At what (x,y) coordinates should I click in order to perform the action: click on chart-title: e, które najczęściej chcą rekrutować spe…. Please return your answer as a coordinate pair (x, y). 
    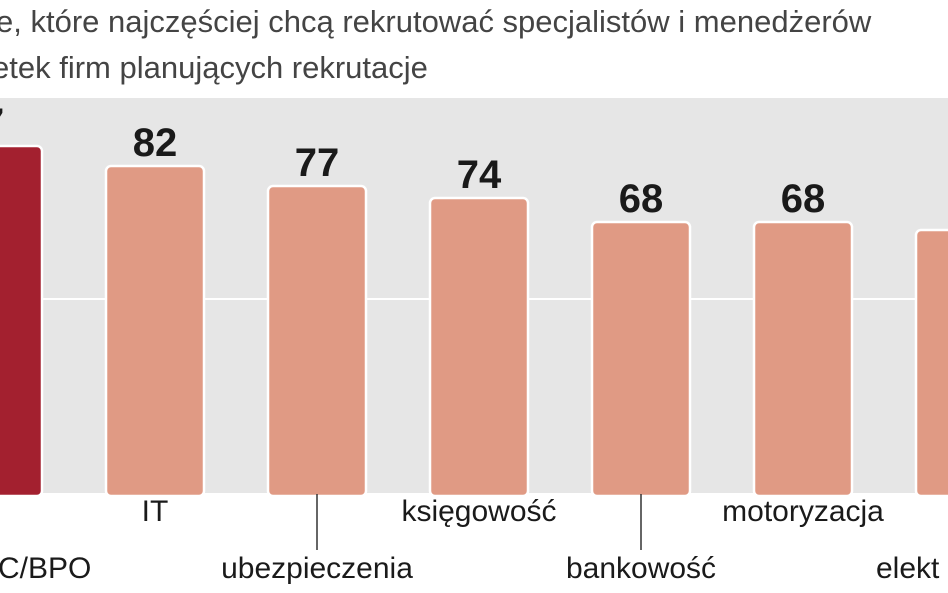
    Looking at the image, I should click on (436, 21).